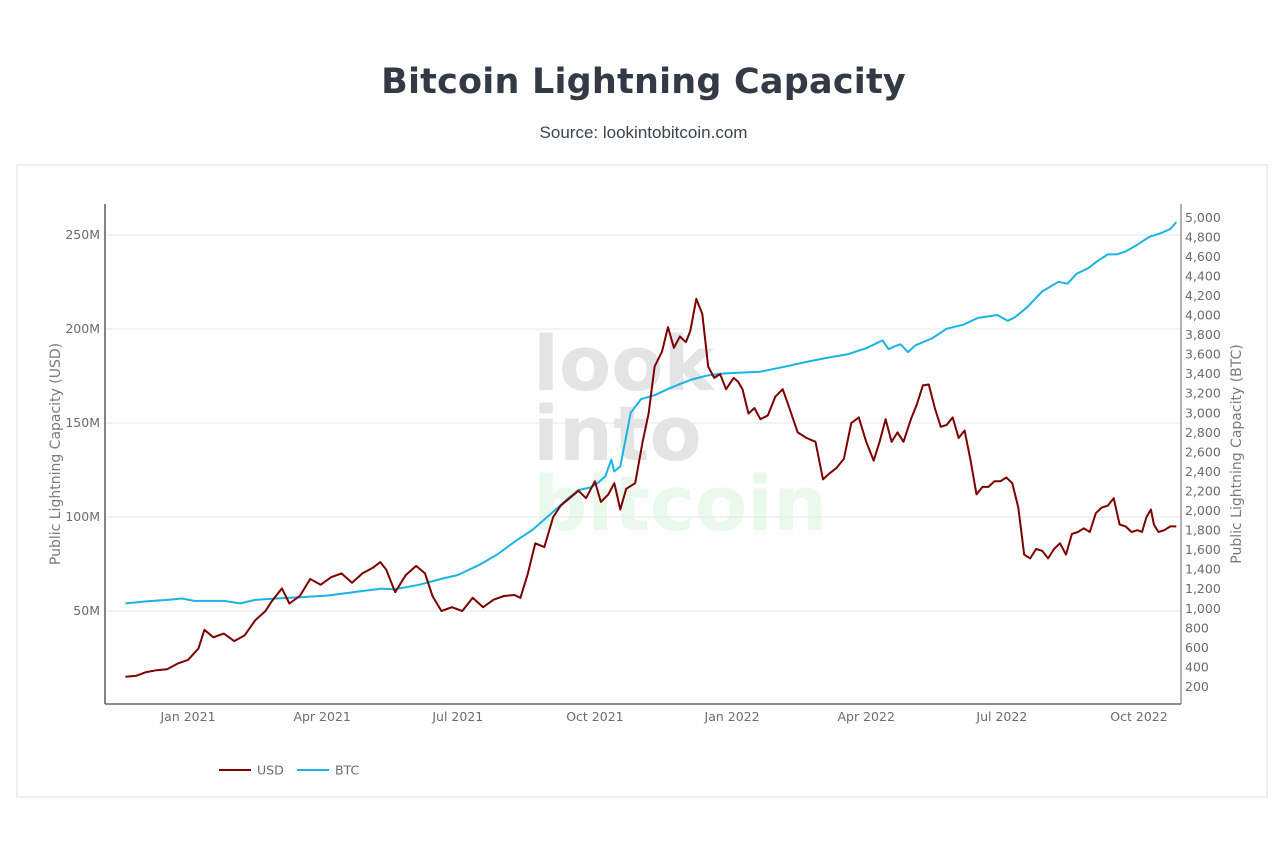 The height and width of the screenshot is (852, 1287). What do you see at coordinates (1203, 393) in the screenshot?
I see `y2-tick-label: 3,200` at bounding box center [1203, 393].